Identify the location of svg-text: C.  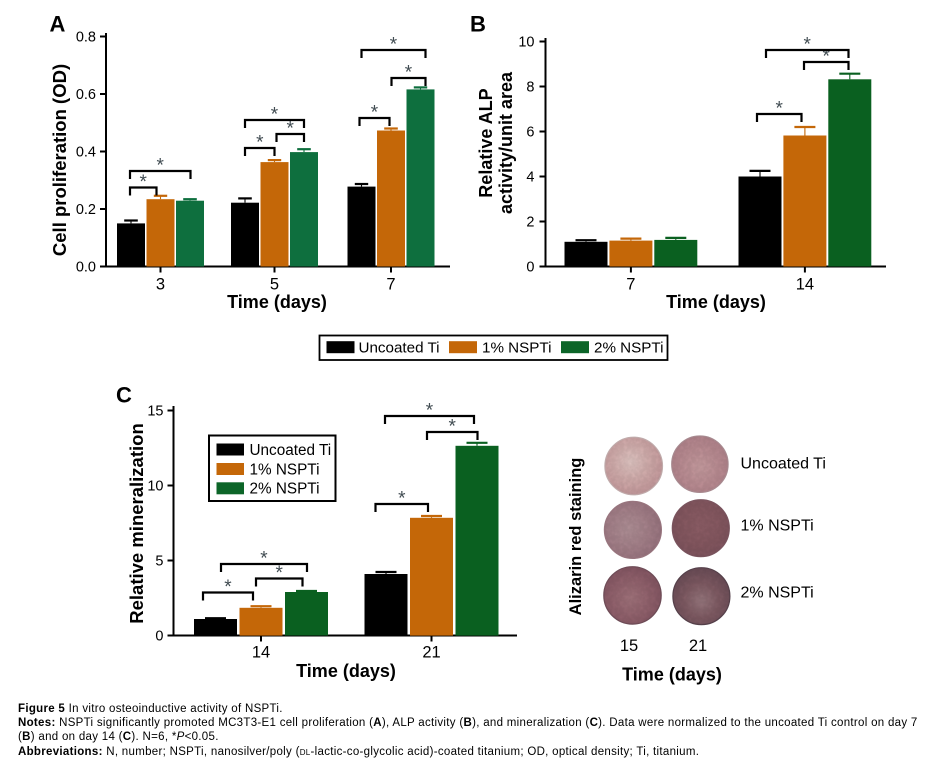
(124, 395).